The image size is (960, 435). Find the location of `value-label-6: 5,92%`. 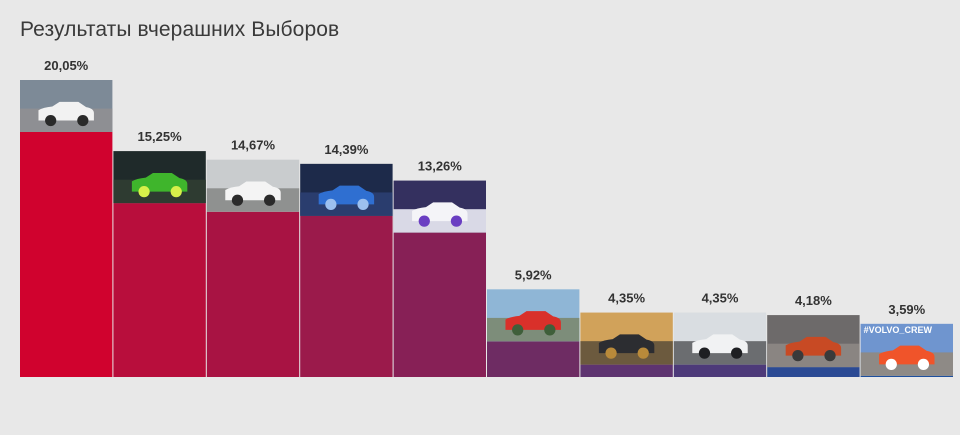

value-label-6: 5,92% is located at coordinates (533, 274).